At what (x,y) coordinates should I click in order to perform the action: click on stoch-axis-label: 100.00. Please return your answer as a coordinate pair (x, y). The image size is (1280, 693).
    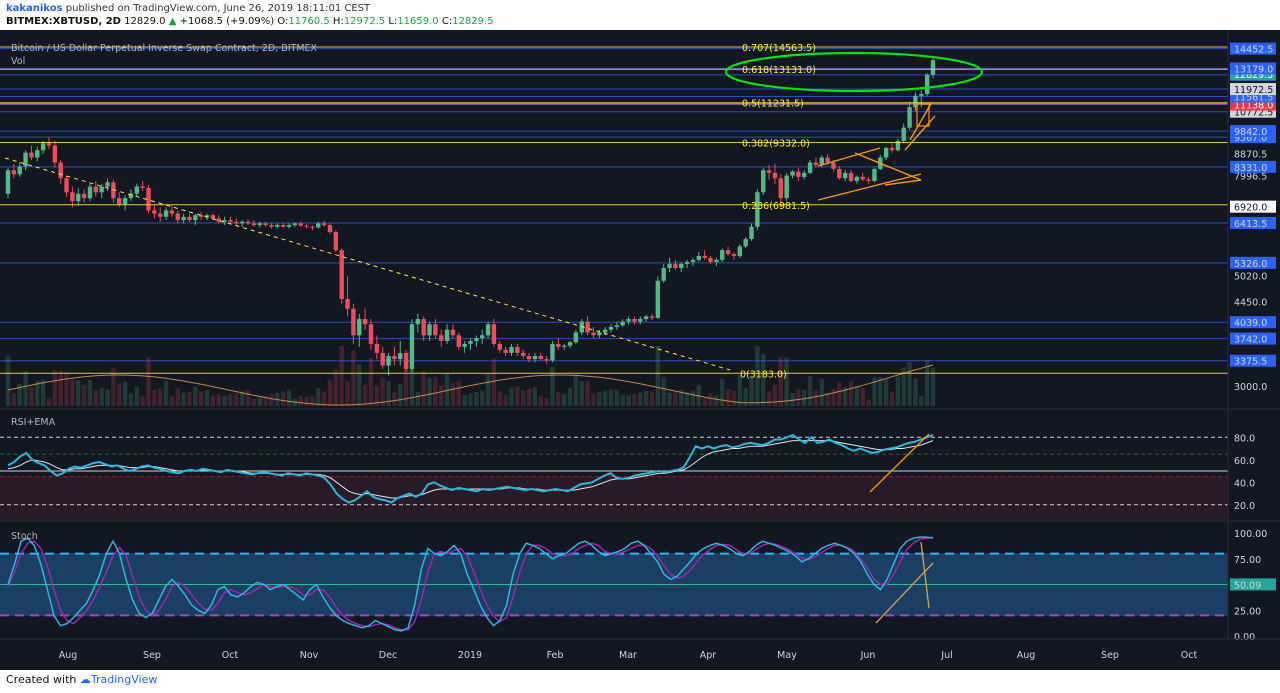
    Looking at the image, I should click on (1250, 534).